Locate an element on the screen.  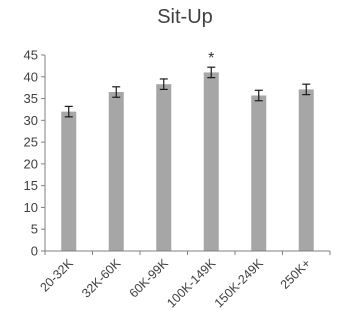
y-tick-label: 0 is located at coordinates (34, 251).